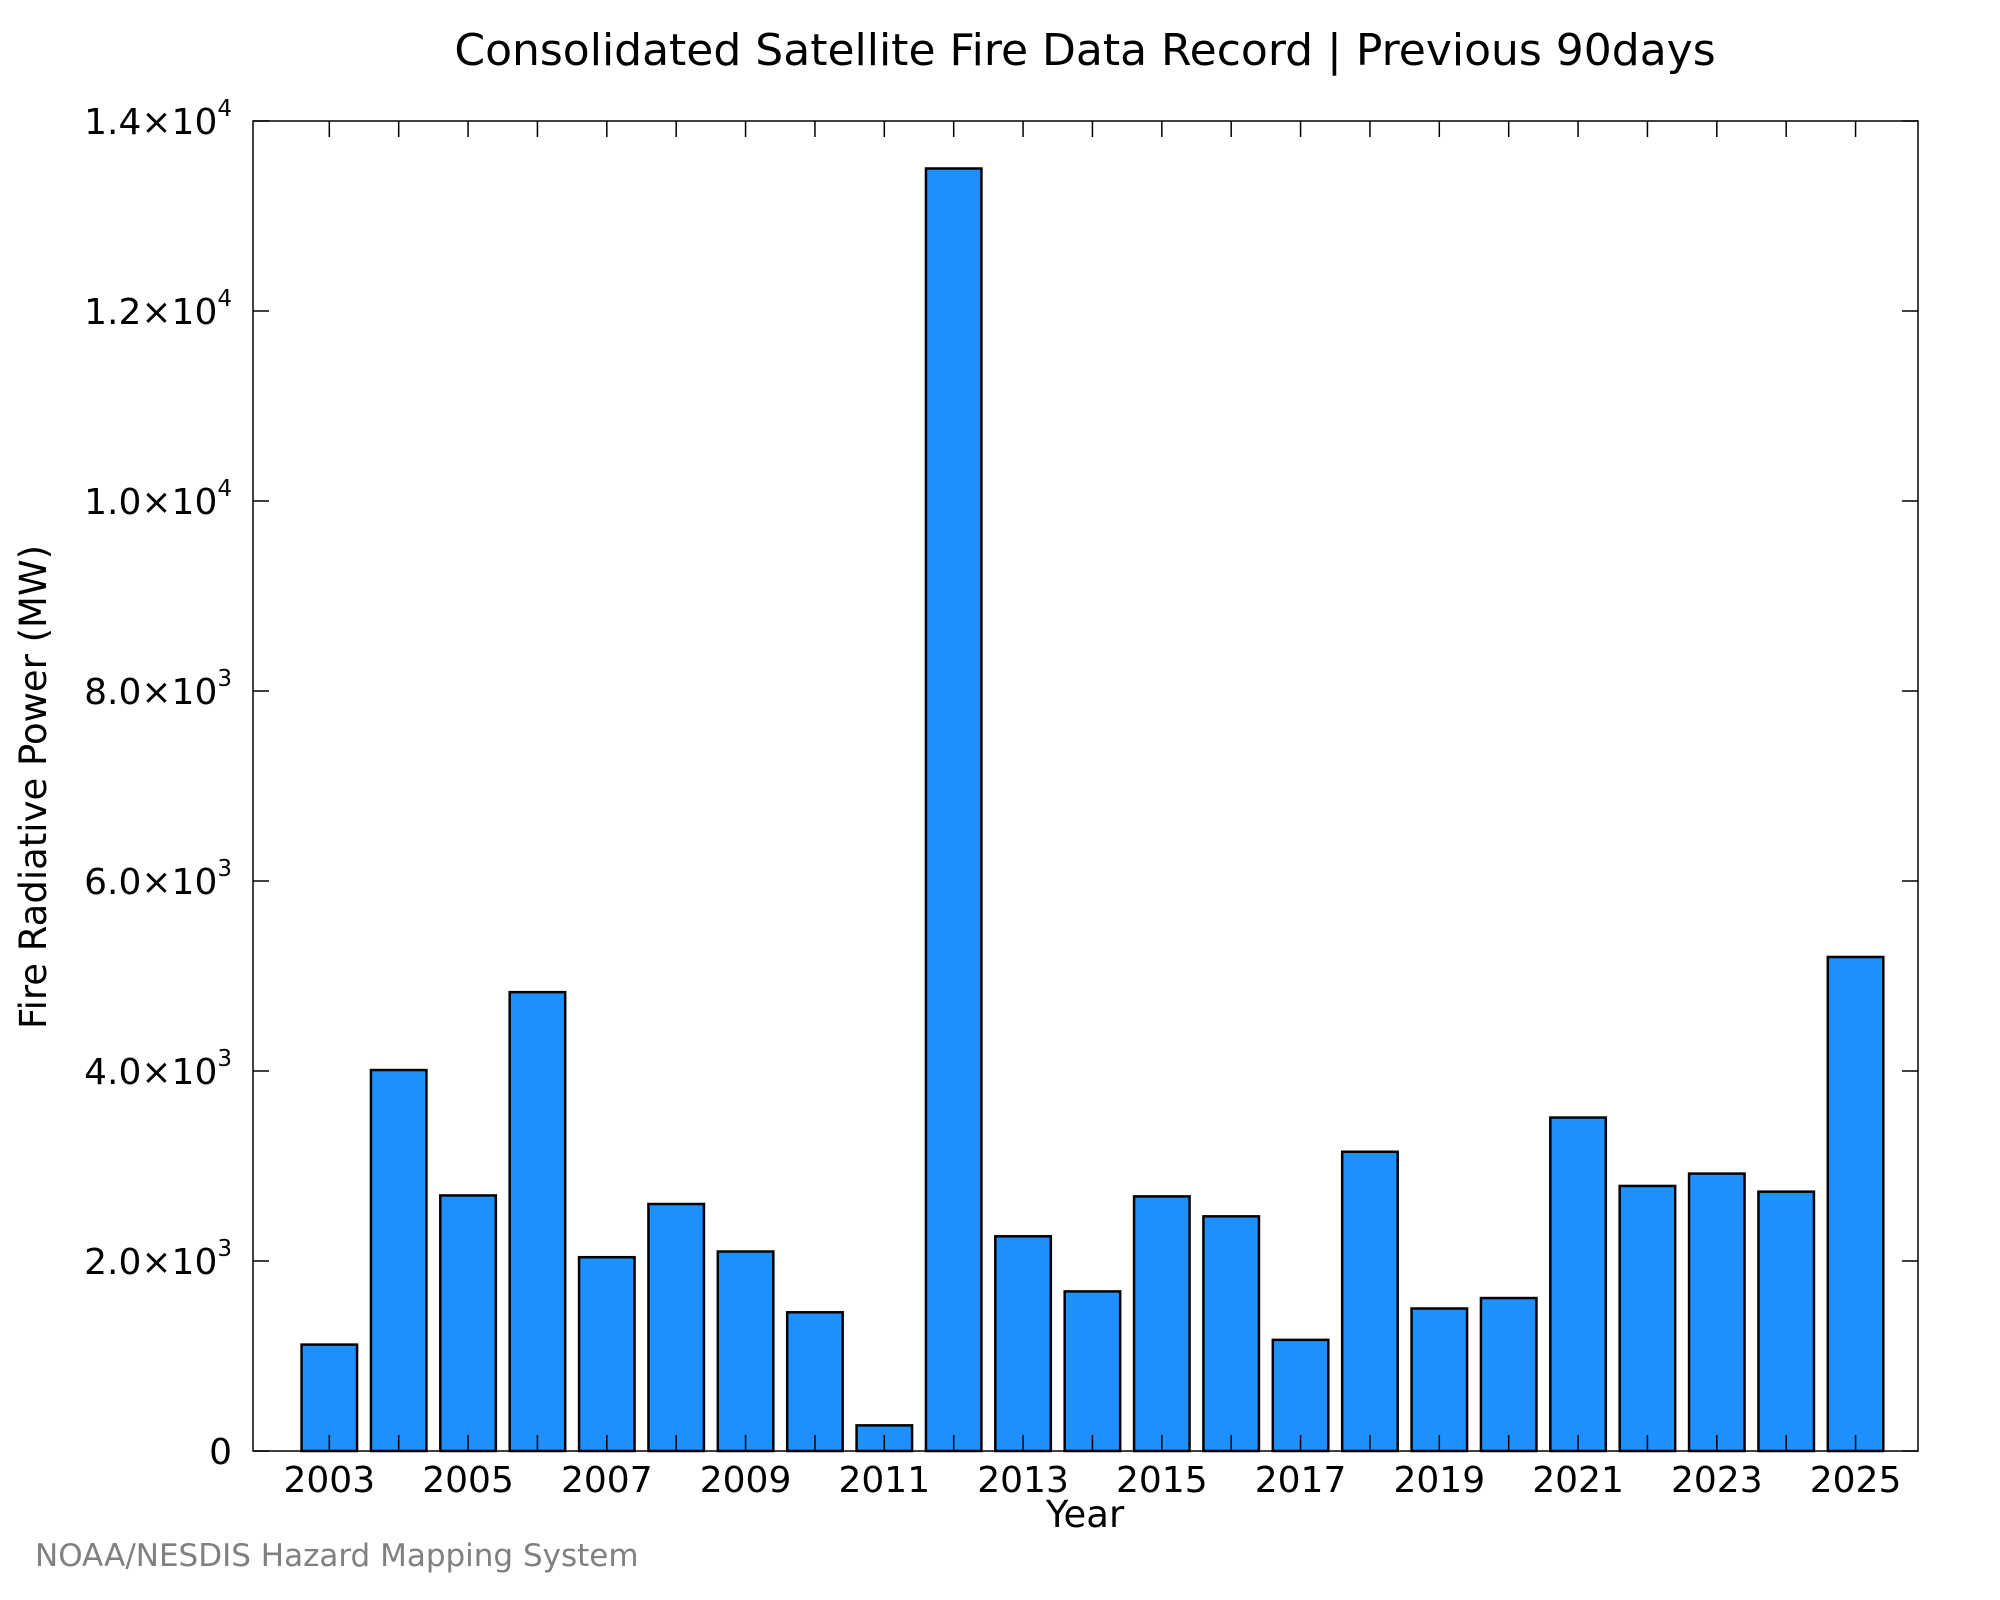 Image resolution: width=2000 pixels, height=1600 pixels. Describe the element at coordinates (745, 1351) in the screenshot. I see `bar-2009` at that location.